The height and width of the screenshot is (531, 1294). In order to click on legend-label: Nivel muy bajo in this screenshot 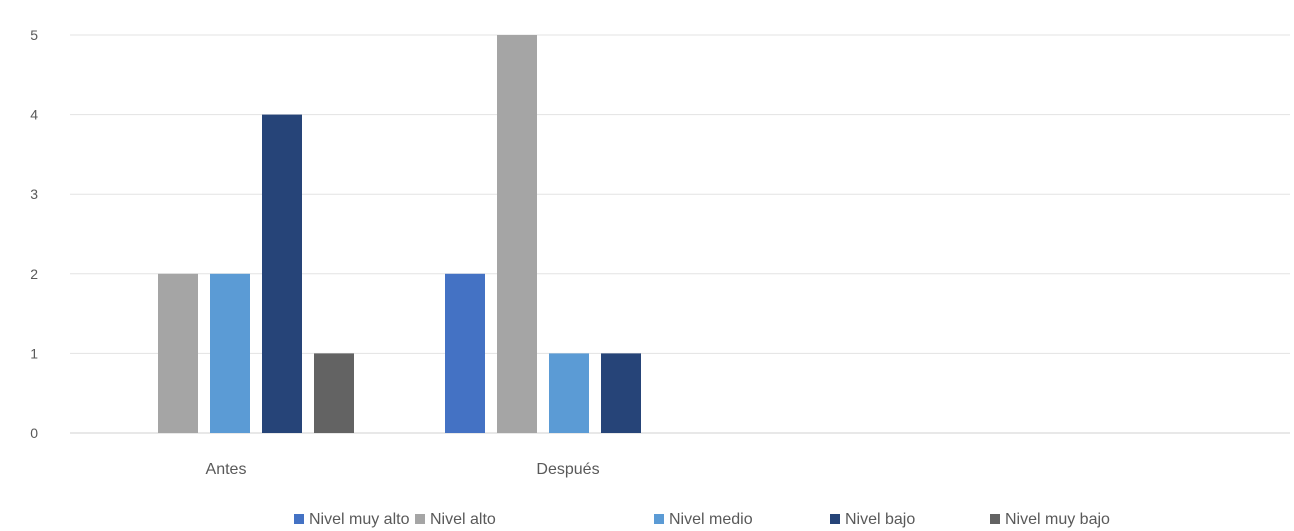, I will do `click(1057, 519)`.